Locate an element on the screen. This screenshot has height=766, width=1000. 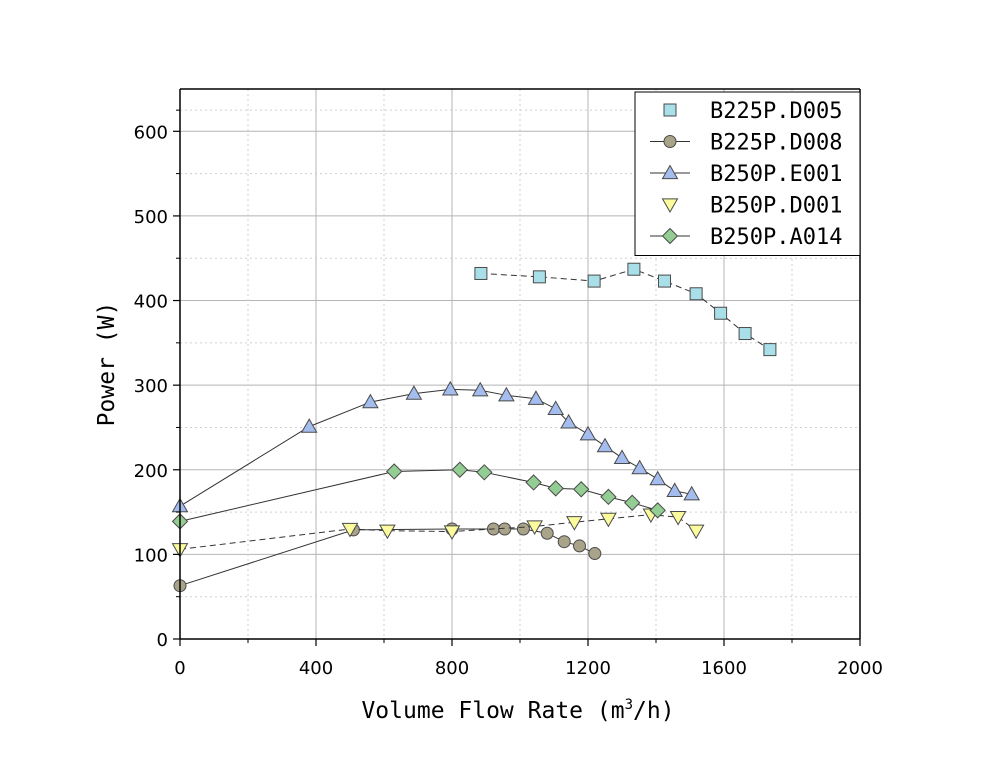
y-tick-label: 600 is located at coordinates (151, 132).